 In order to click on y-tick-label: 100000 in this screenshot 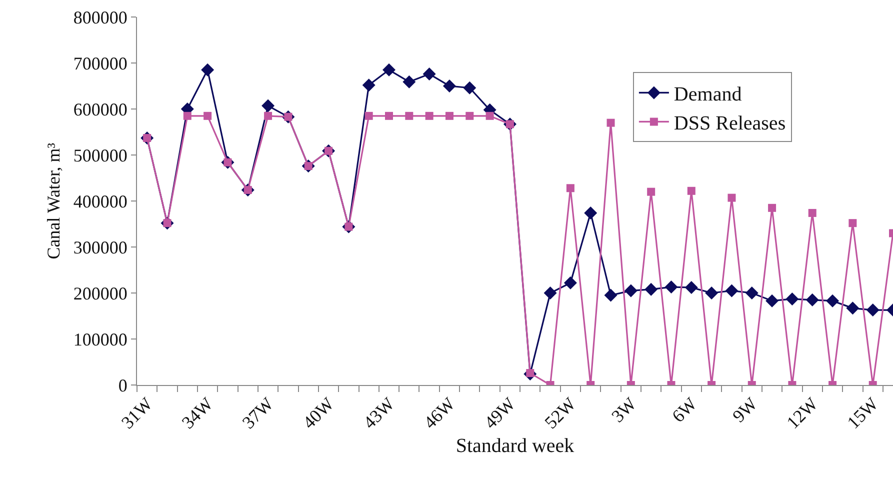, I will do `click(100, 339)`.